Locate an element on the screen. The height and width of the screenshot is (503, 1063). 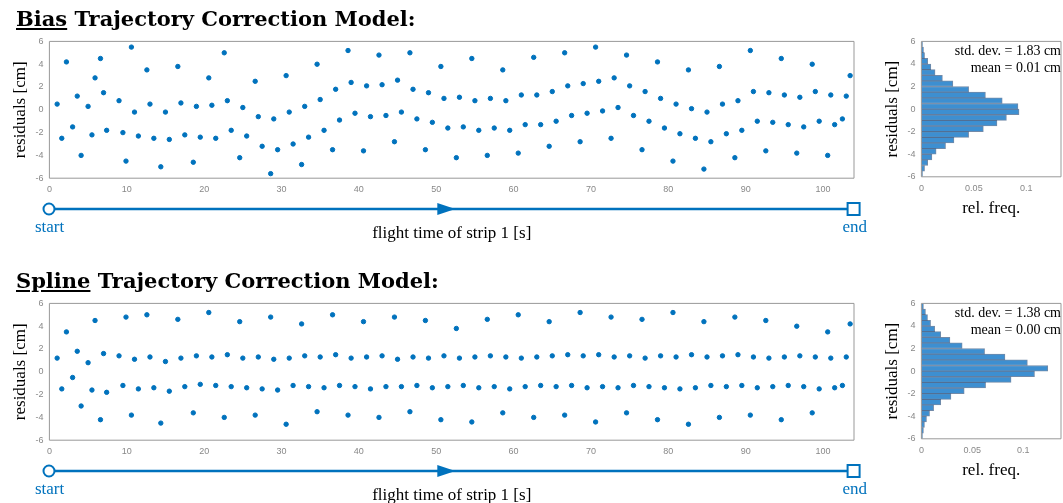
annotation: std. dev. = 1.38 cm is located at coordinates (1008, 313).